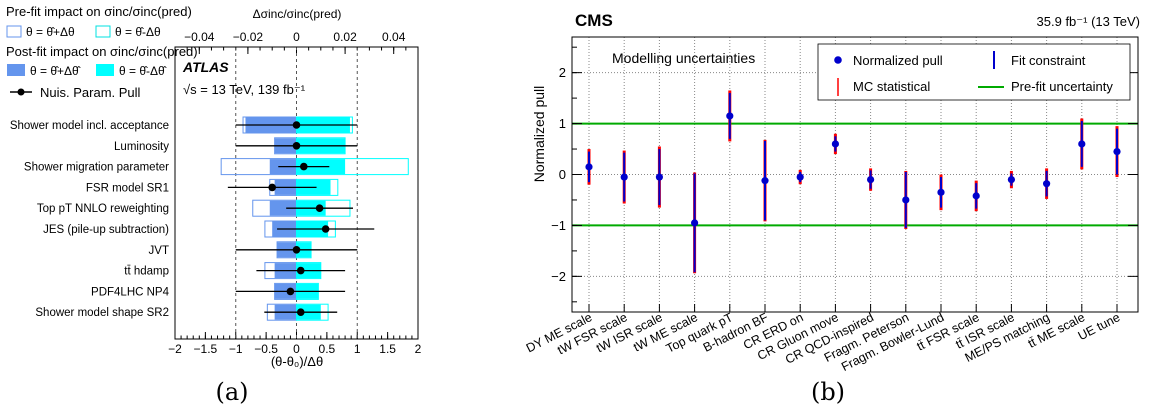  I want to click on legend-prefit-uncertainty: Pre-fit uncertainty, so click(1062, 86).